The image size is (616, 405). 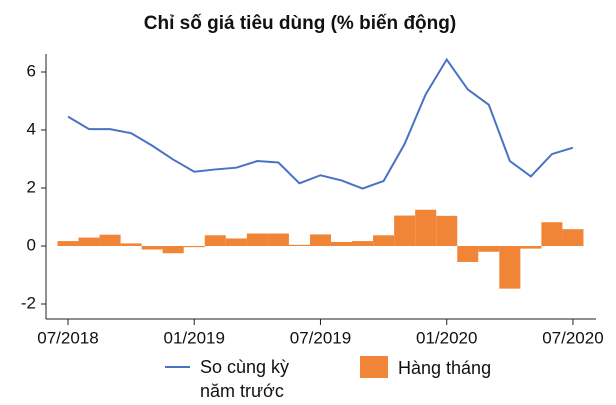 What do you see at coordinates (31, 128) in the screenshot?
I see `y-tick-label: 4` at bounding box center [31, 128].